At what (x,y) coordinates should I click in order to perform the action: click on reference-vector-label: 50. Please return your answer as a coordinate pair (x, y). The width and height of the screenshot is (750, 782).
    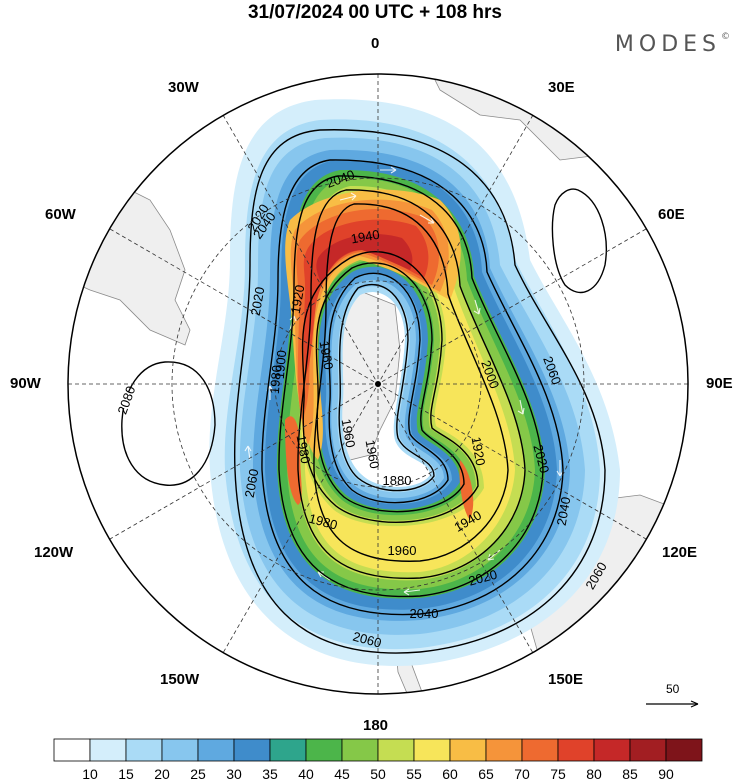
    Looking at the image, I should click on (673, 689).